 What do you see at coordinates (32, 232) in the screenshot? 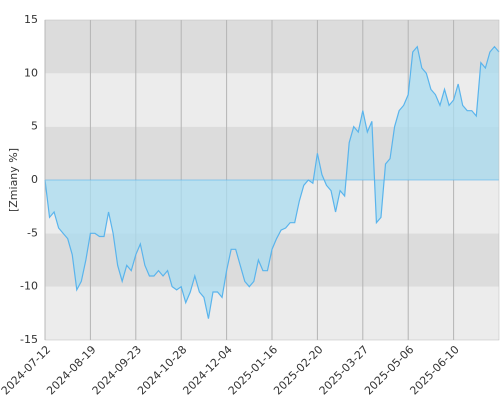
I see `y-tick-label: -5` at bounding box center [32, 232].